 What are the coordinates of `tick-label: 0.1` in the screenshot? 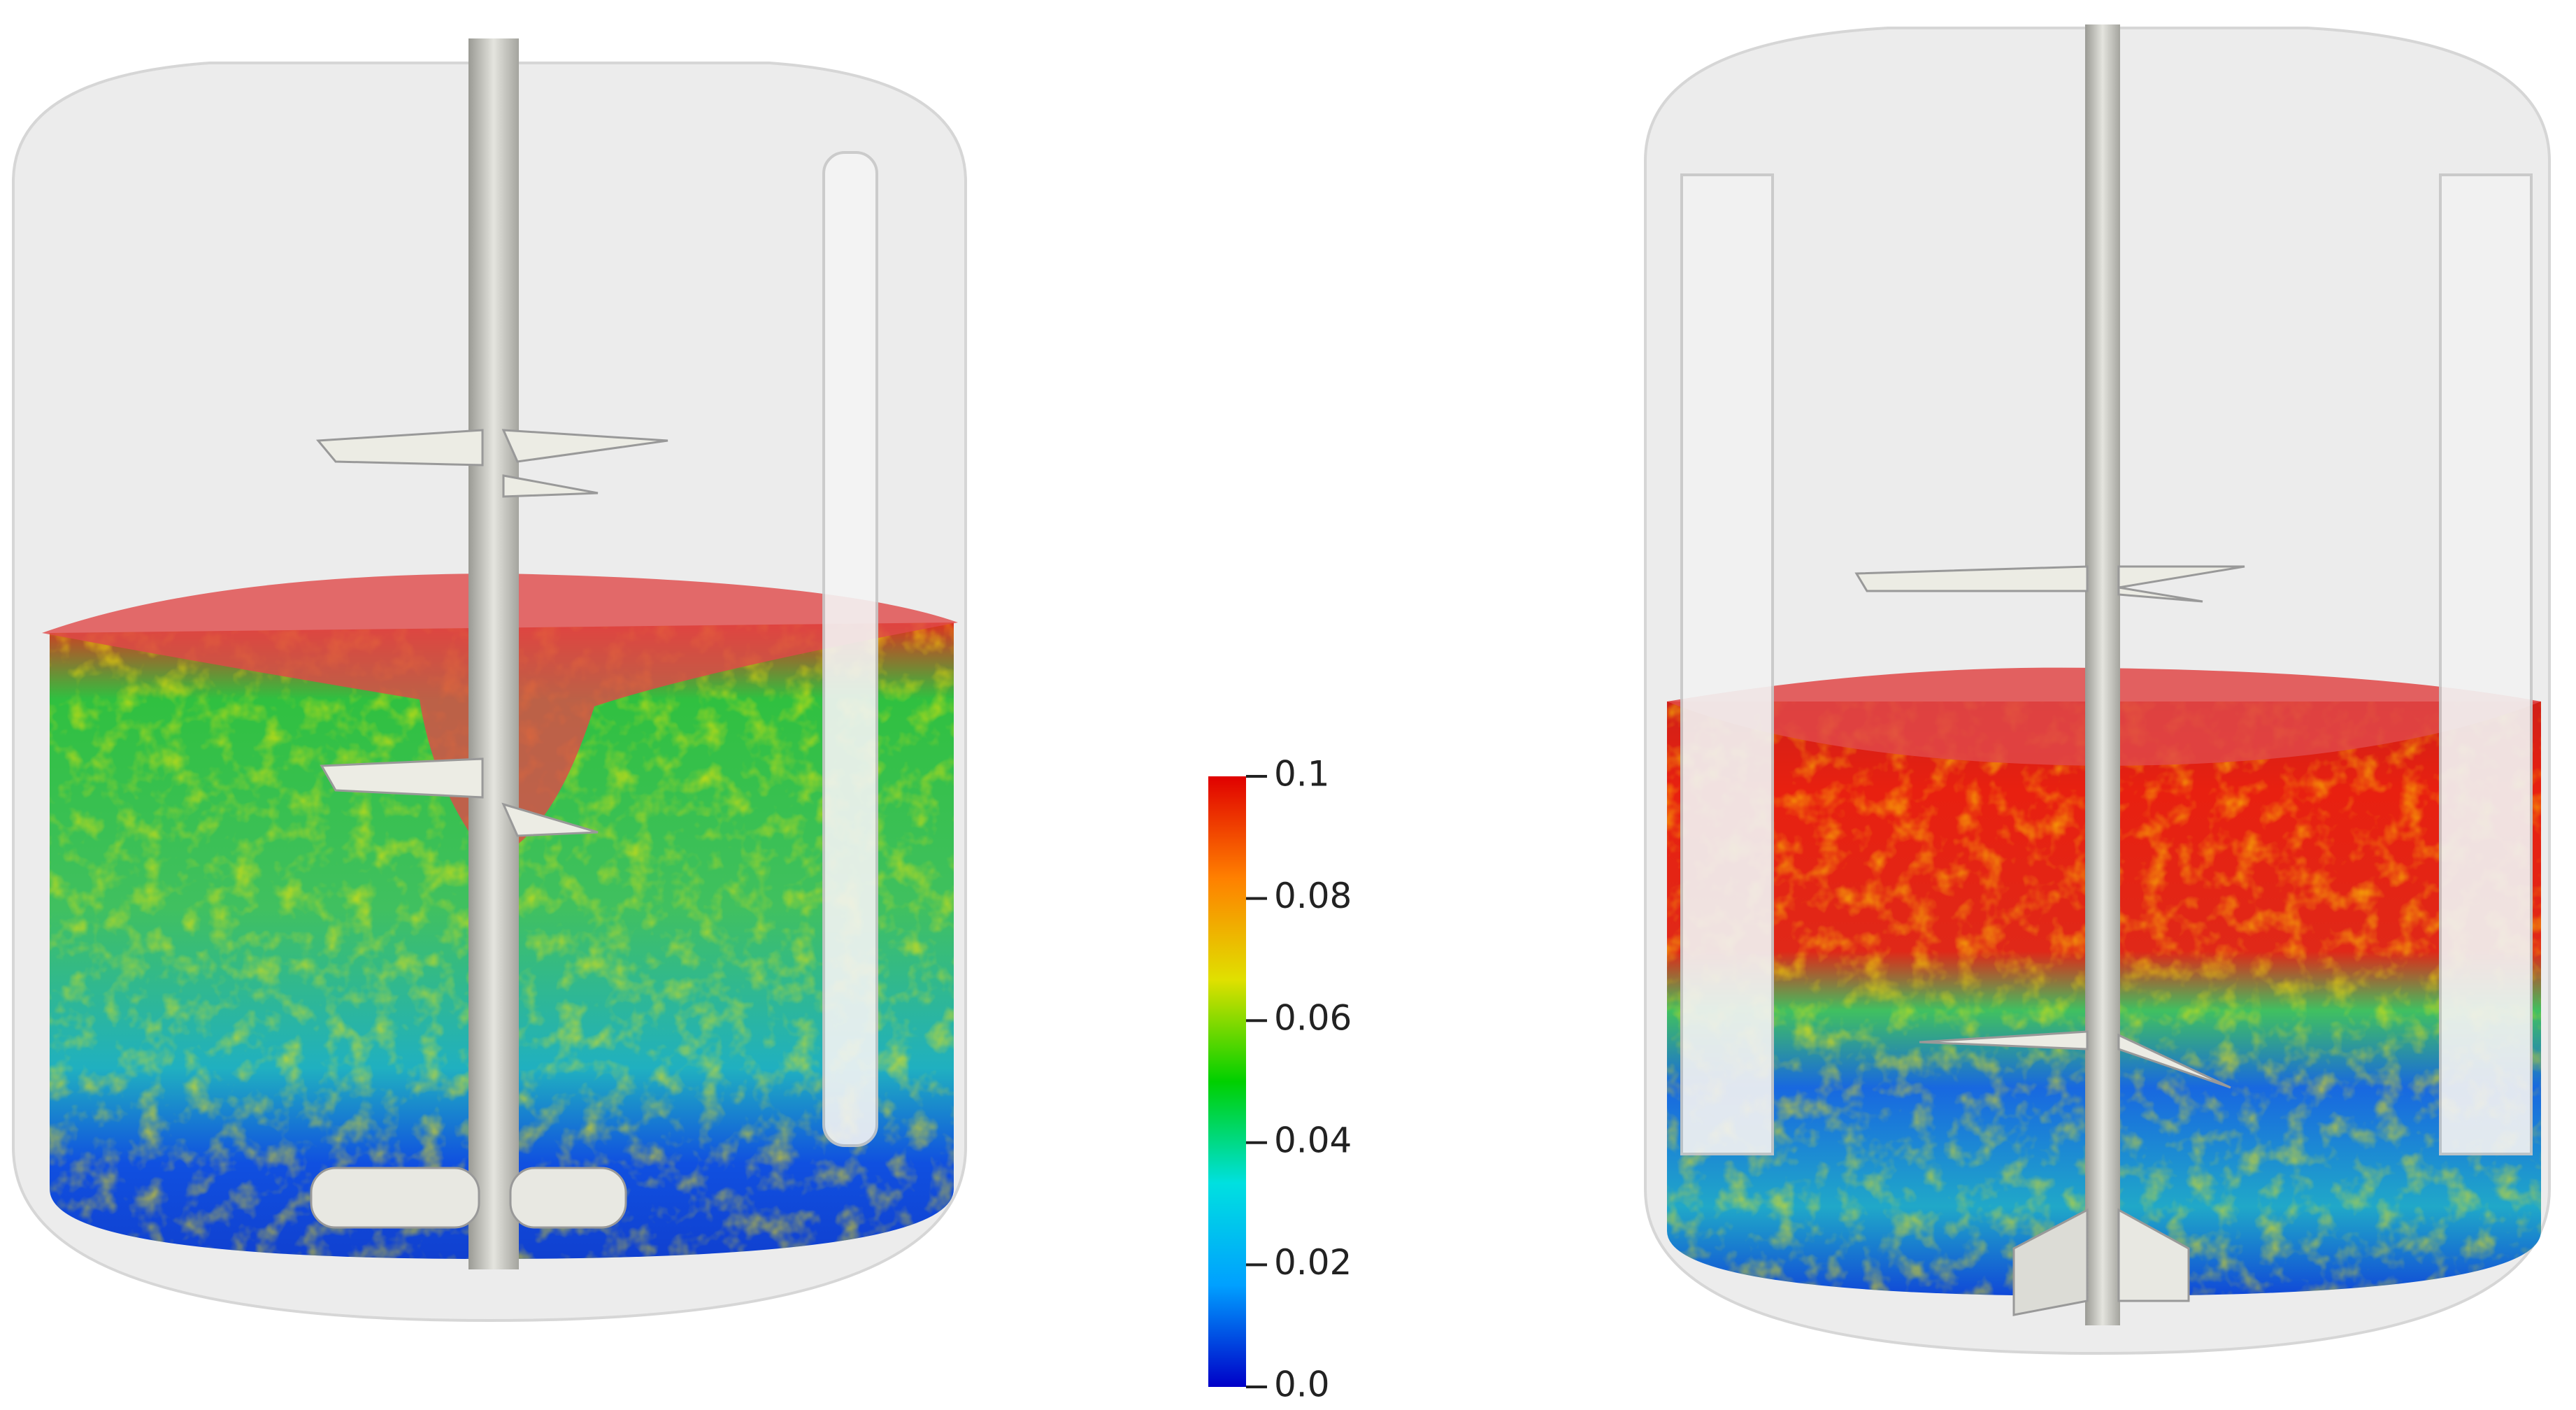 It's located at (1302, 775).